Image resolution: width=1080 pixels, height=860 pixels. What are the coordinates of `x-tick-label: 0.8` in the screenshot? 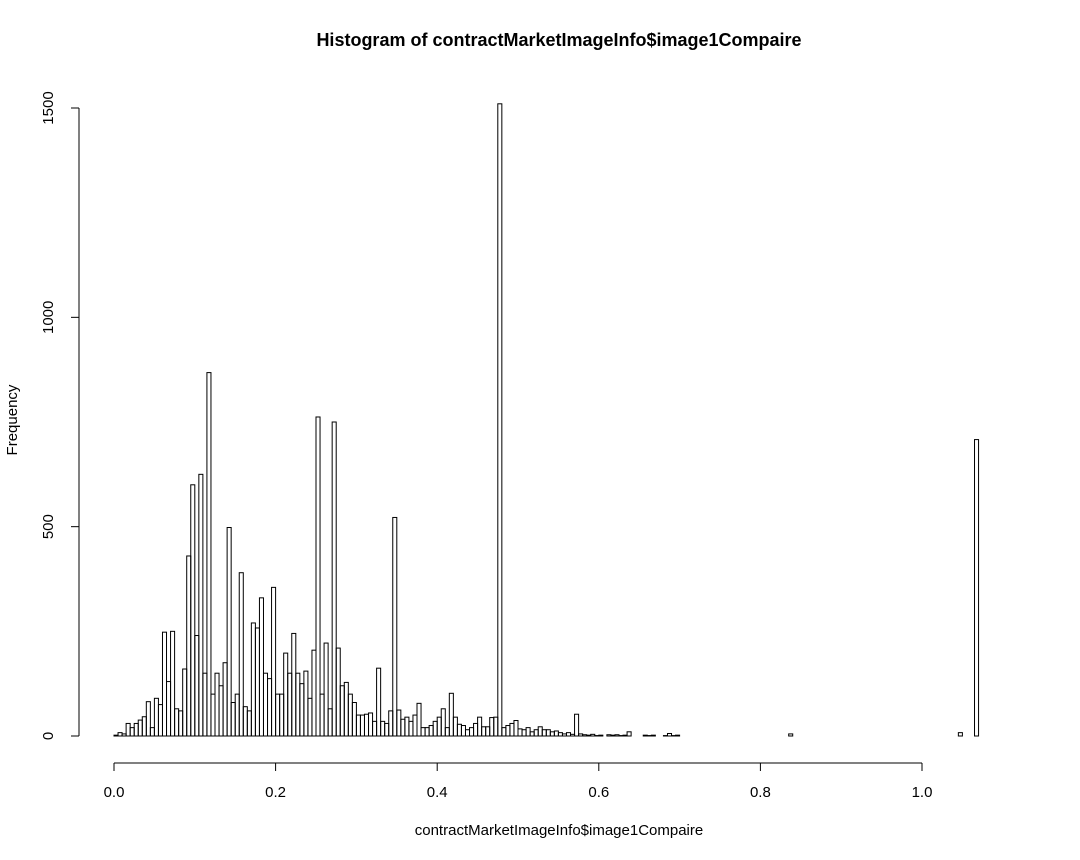 It's located at (760, 792).